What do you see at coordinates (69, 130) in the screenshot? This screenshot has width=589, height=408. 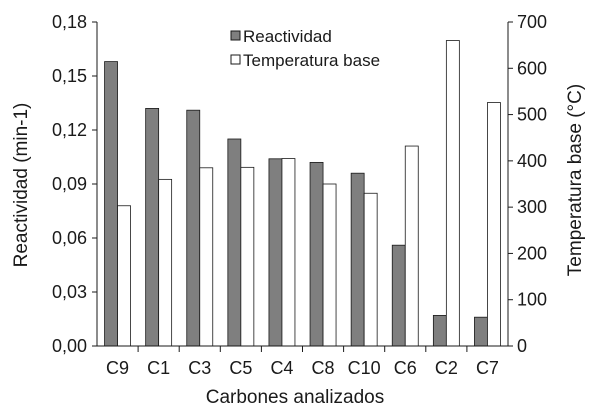 I see `y-left-tick-label: 0,12` at bounding box center [69, 130].